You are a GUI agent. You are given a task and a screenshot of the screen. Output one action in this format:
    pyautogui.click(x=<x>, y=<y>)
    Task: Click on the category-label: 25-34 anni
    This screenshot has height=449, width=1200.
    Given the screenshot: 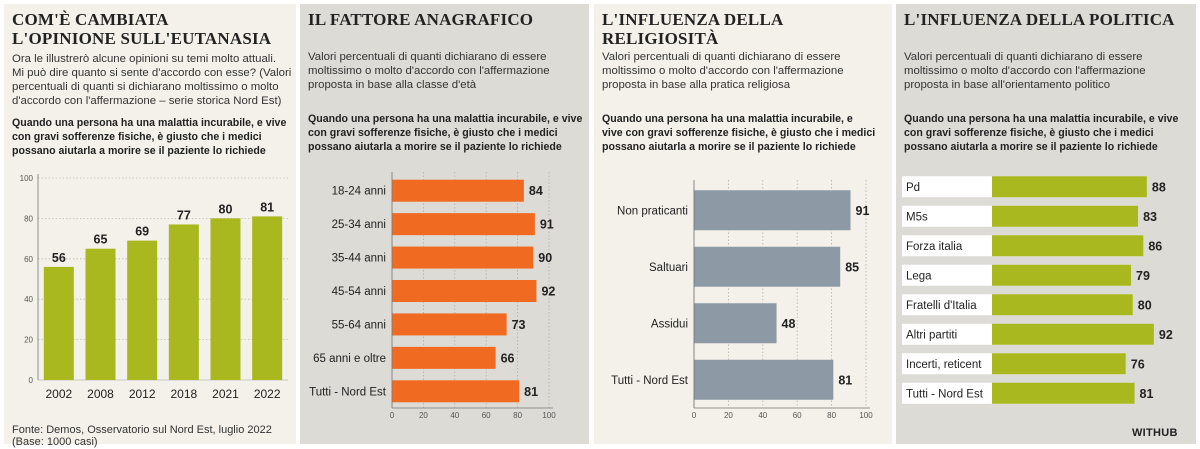 What is the action you would take?
    pyautogui.click(x=359, y=225)
    